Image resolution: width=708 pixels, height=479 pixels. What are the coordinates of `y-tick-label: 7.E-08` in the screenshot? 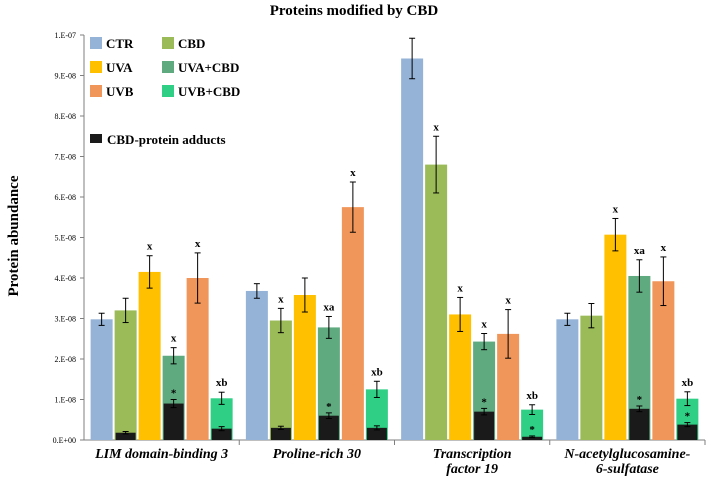 It's located at (65, 157).